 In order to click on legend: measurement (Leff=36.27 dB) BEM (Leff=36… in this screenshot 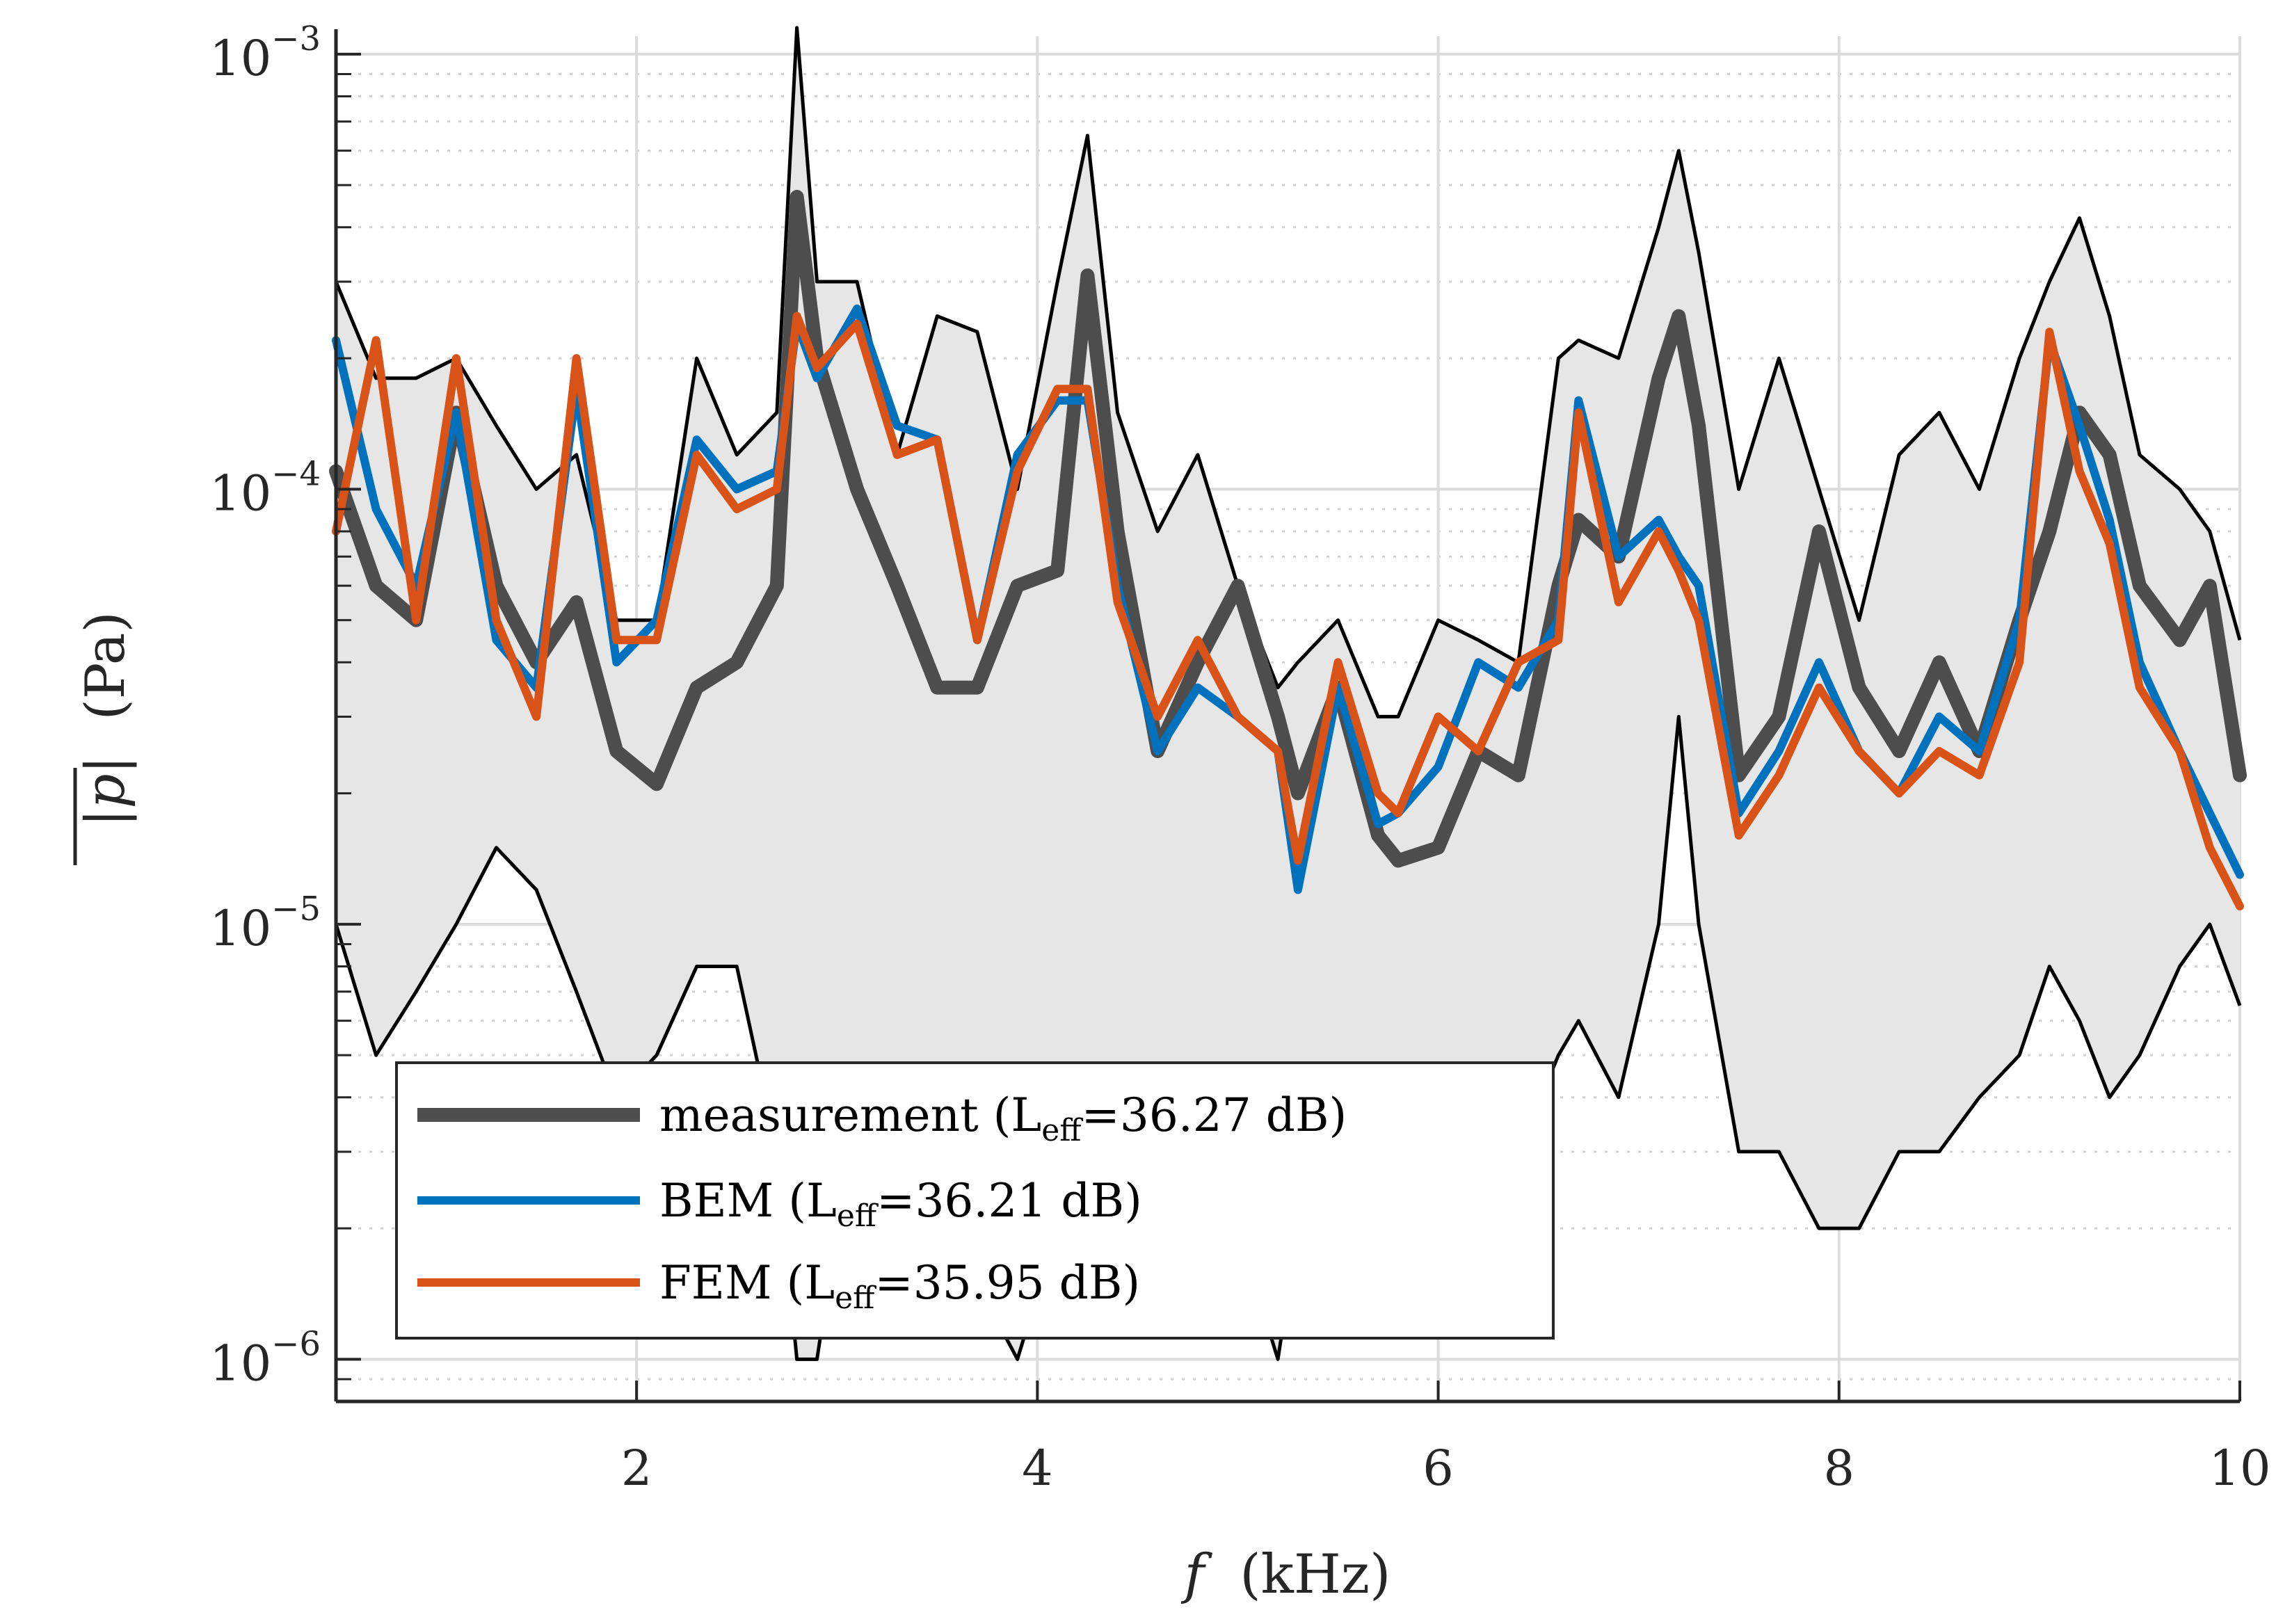, I will do `click(975, 1200)`.